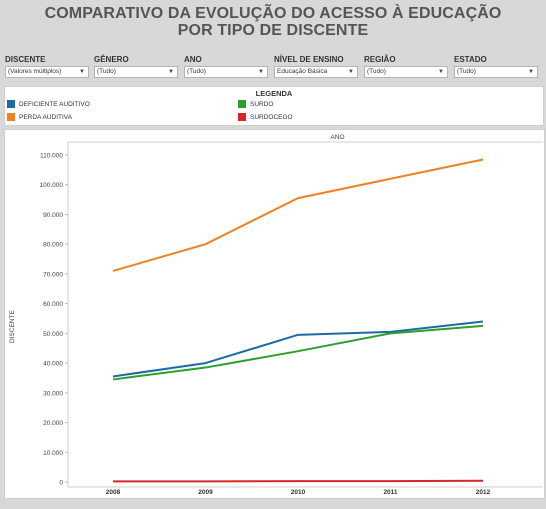  Describe the element at coordinates (35, 71) in the screenshot. I see `filter-value: (Valores múltiplos)` at that location.